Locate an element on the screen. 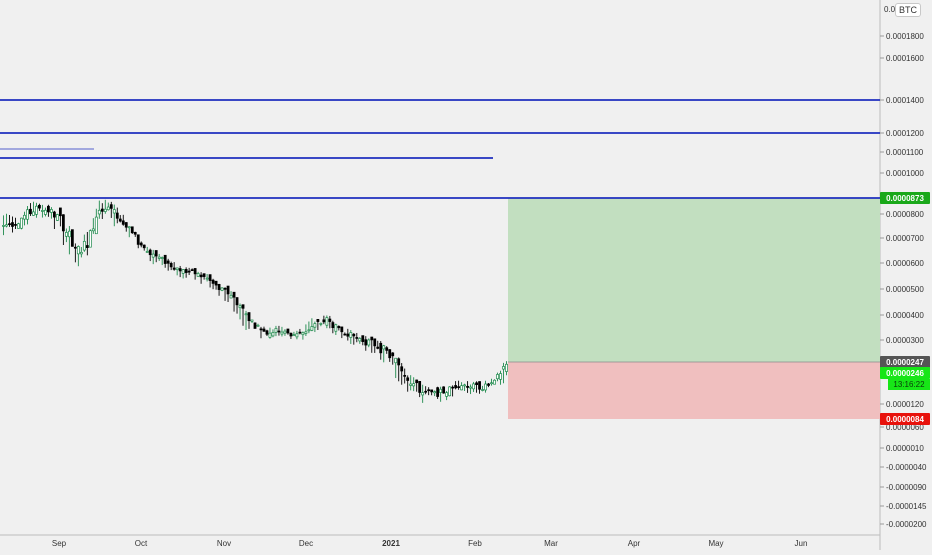  currency-badge: BTC is located at coordinates (908, 10).